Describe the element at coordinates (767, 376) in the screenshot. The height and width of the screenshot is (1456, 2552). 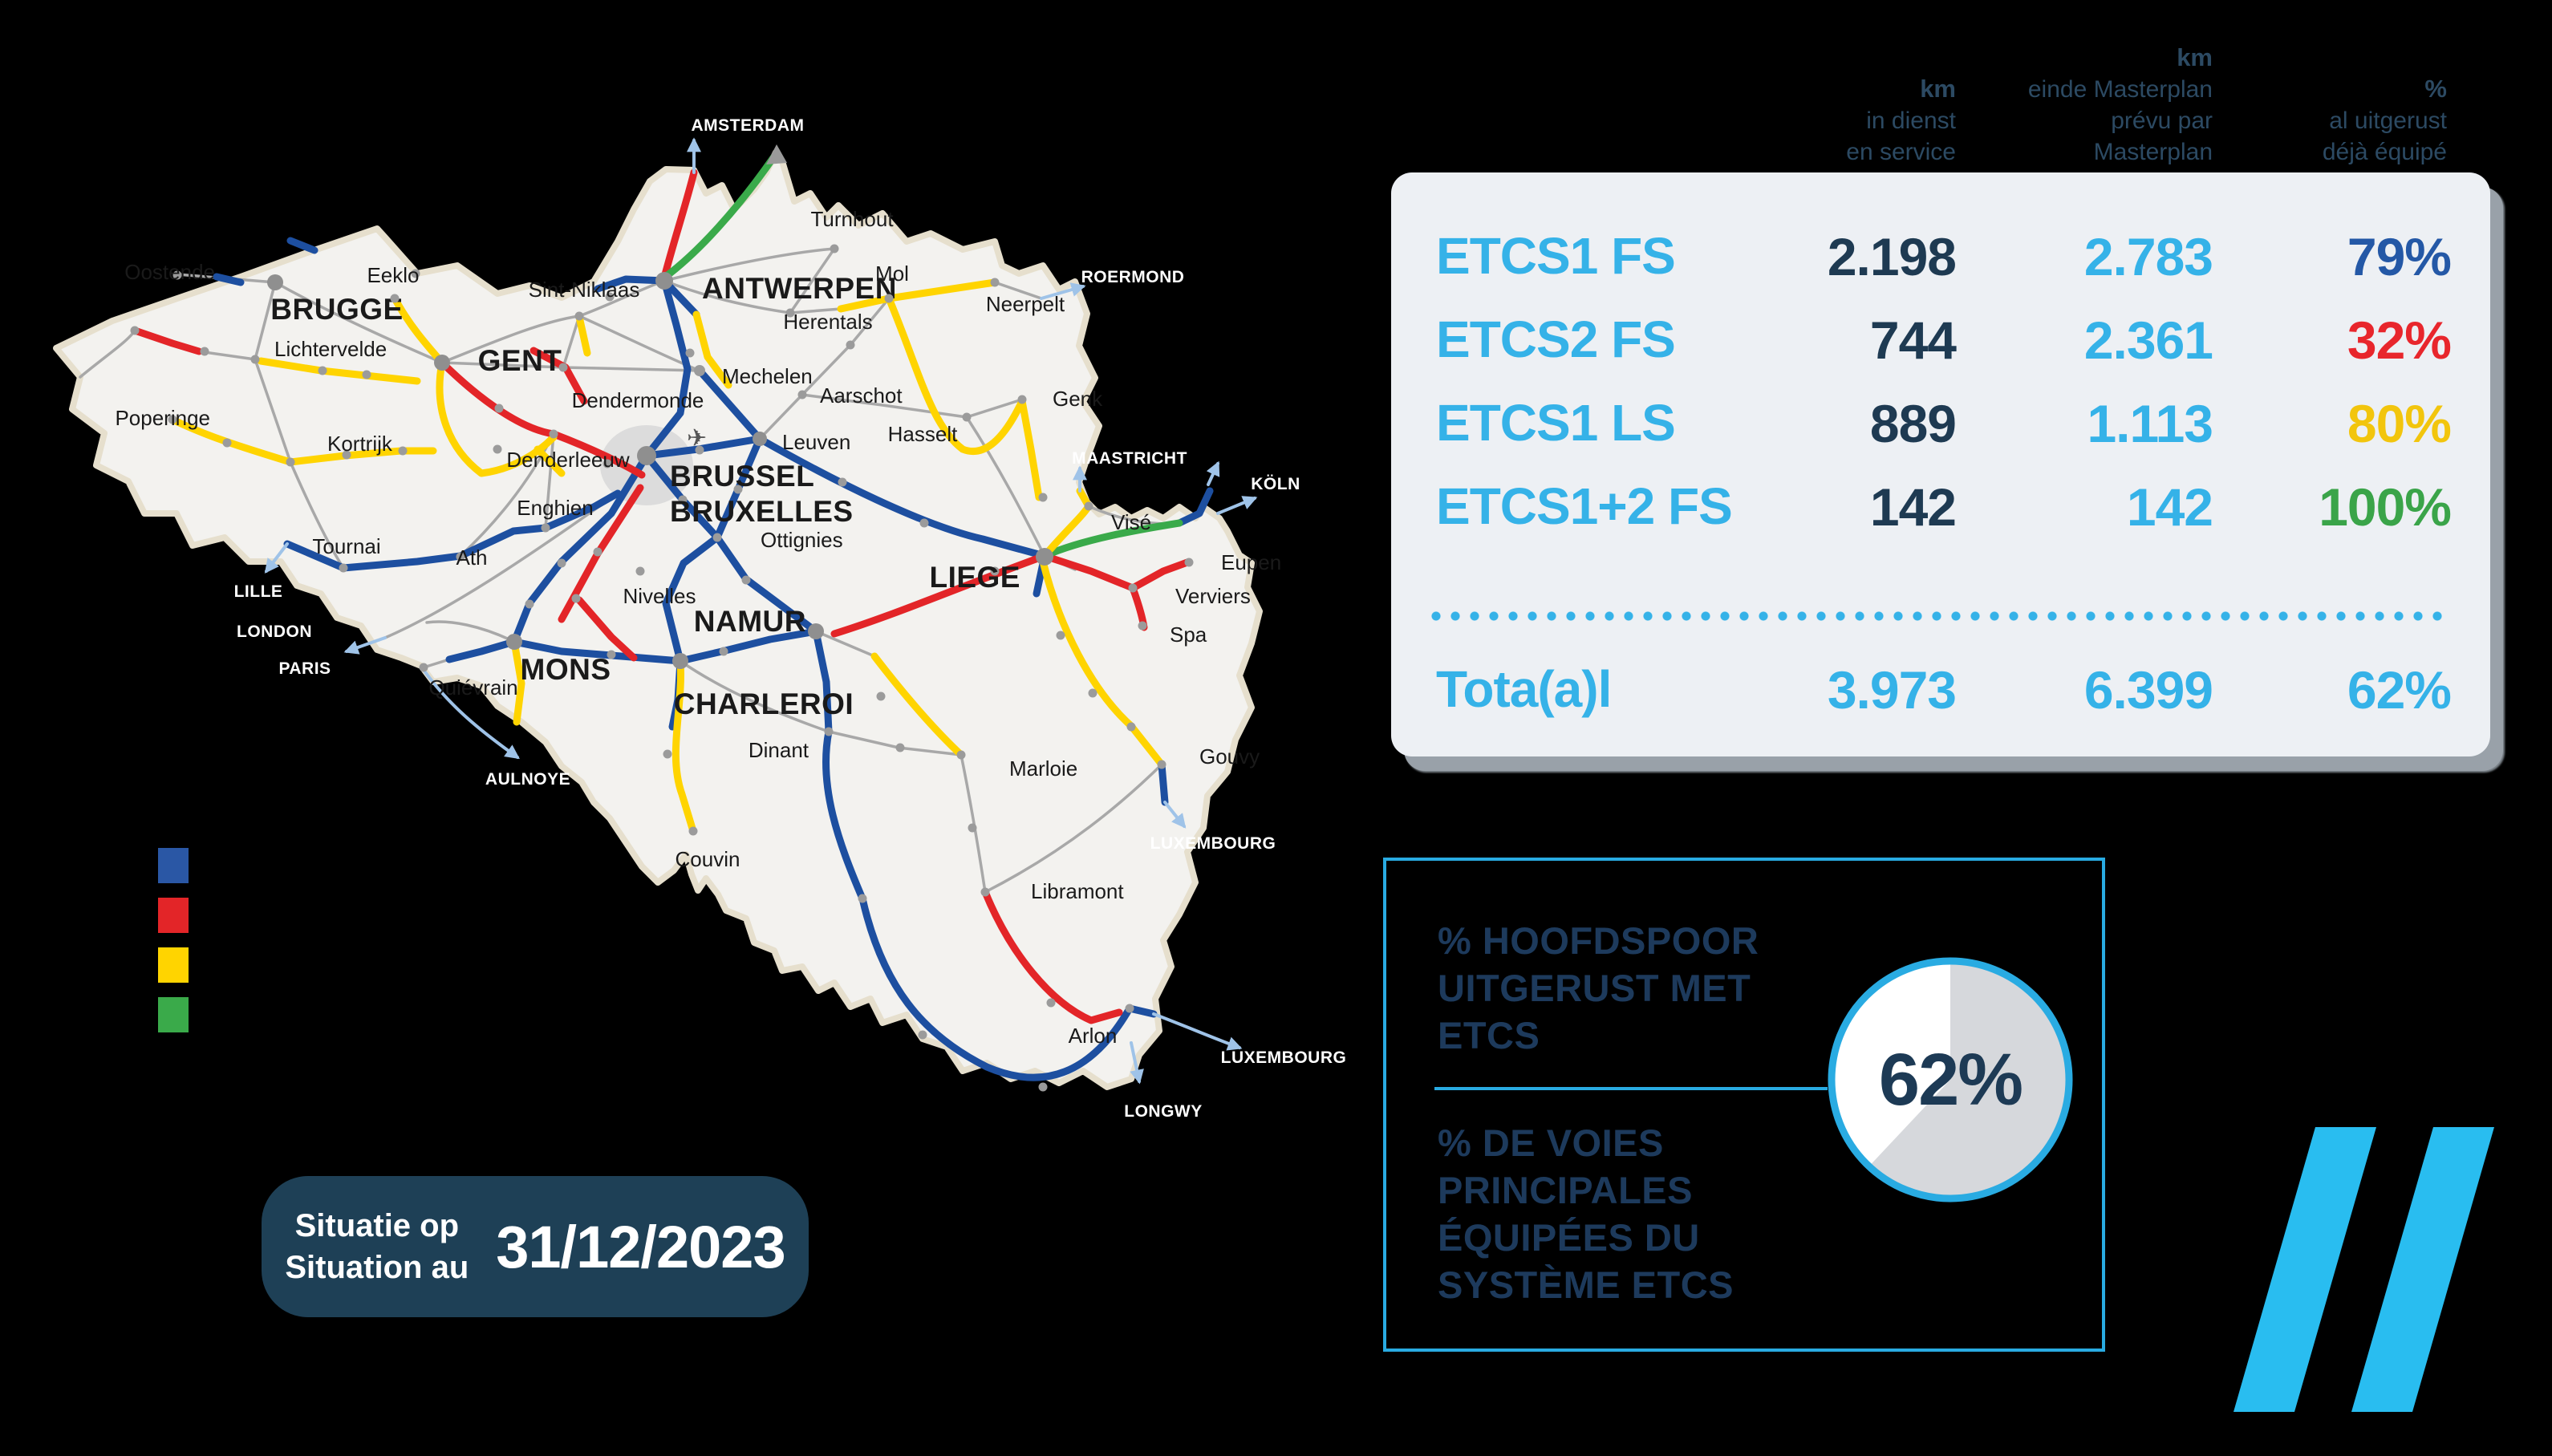
I see `city-label: Mechelen` at that location.